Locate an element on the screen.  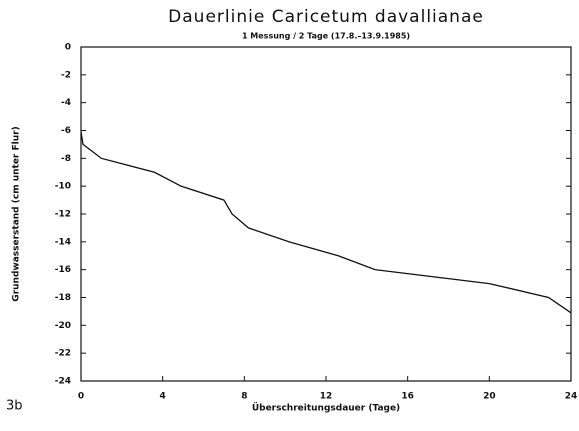
chart-subtitle: 1 Messung / 2 Tage (17.8.–13.9.1985) is located at coordinates (326, 36).